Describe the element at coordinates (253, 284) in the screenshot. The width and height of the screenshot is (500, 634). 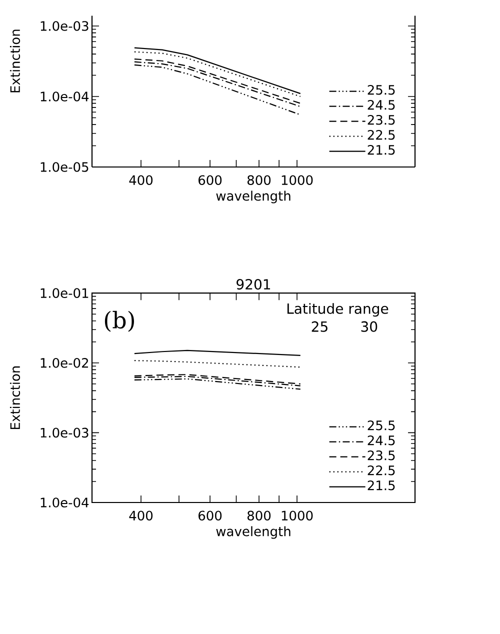
I see `chart-title: 9201` at that location.